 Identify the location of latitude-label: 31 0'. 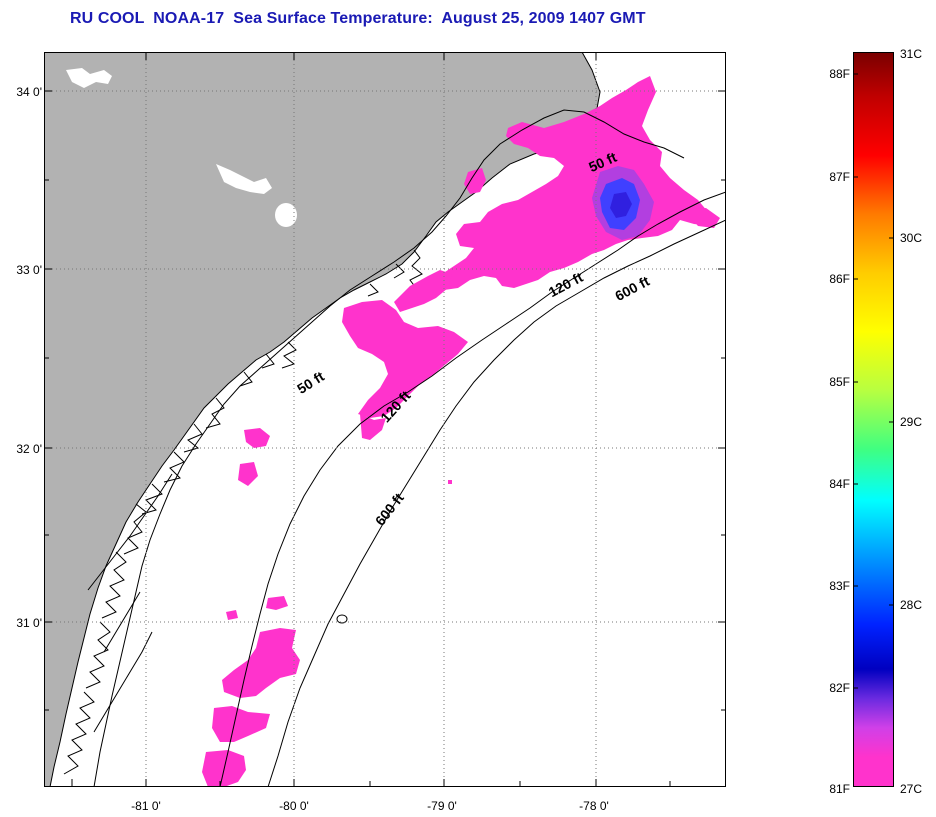
(29, 623).